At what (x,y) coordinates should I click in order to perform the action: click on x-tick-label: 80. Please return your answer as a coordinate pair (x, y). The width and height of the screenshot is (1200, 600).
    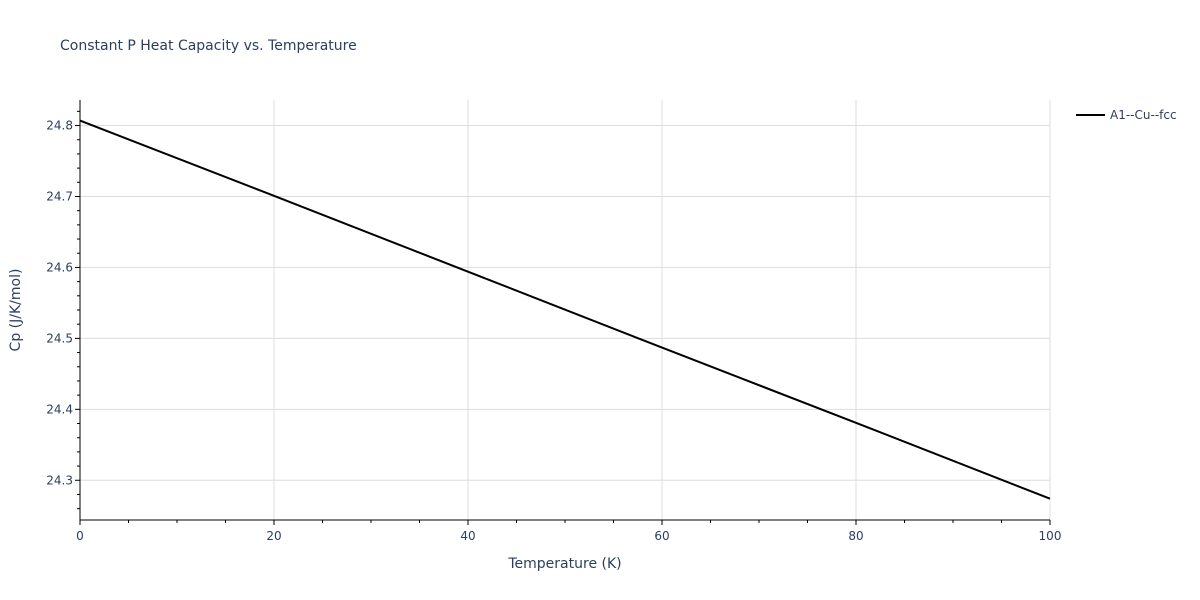
    Looking at the image, I should click on (855, 536).